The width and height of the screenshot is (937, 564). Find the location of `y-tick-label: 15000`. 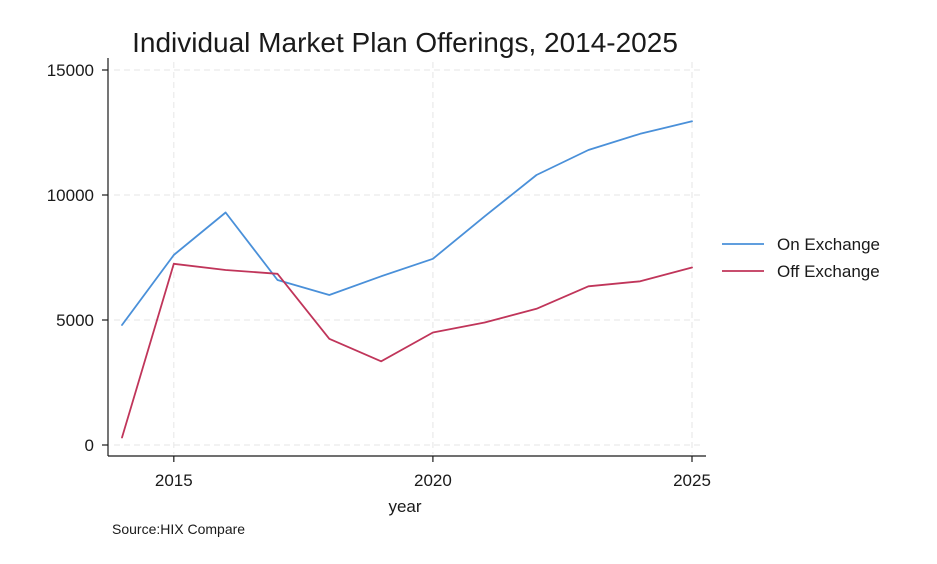

y-tick-label: 15000 is located at coordinates (70, 70).